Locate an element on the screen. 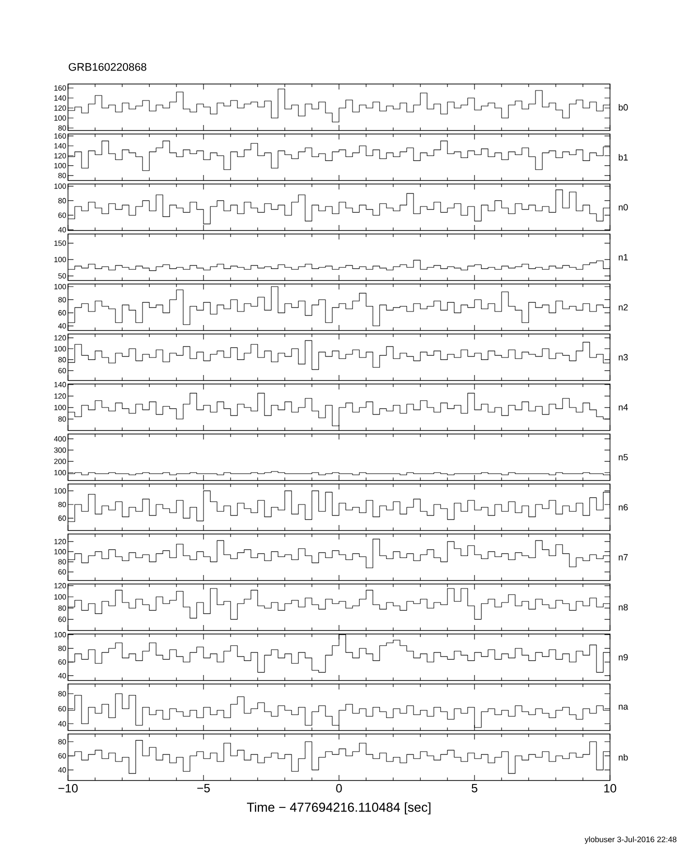 This screenshot has width=680, height=850. legend-label: b0 is located at coordinates (623, 107).